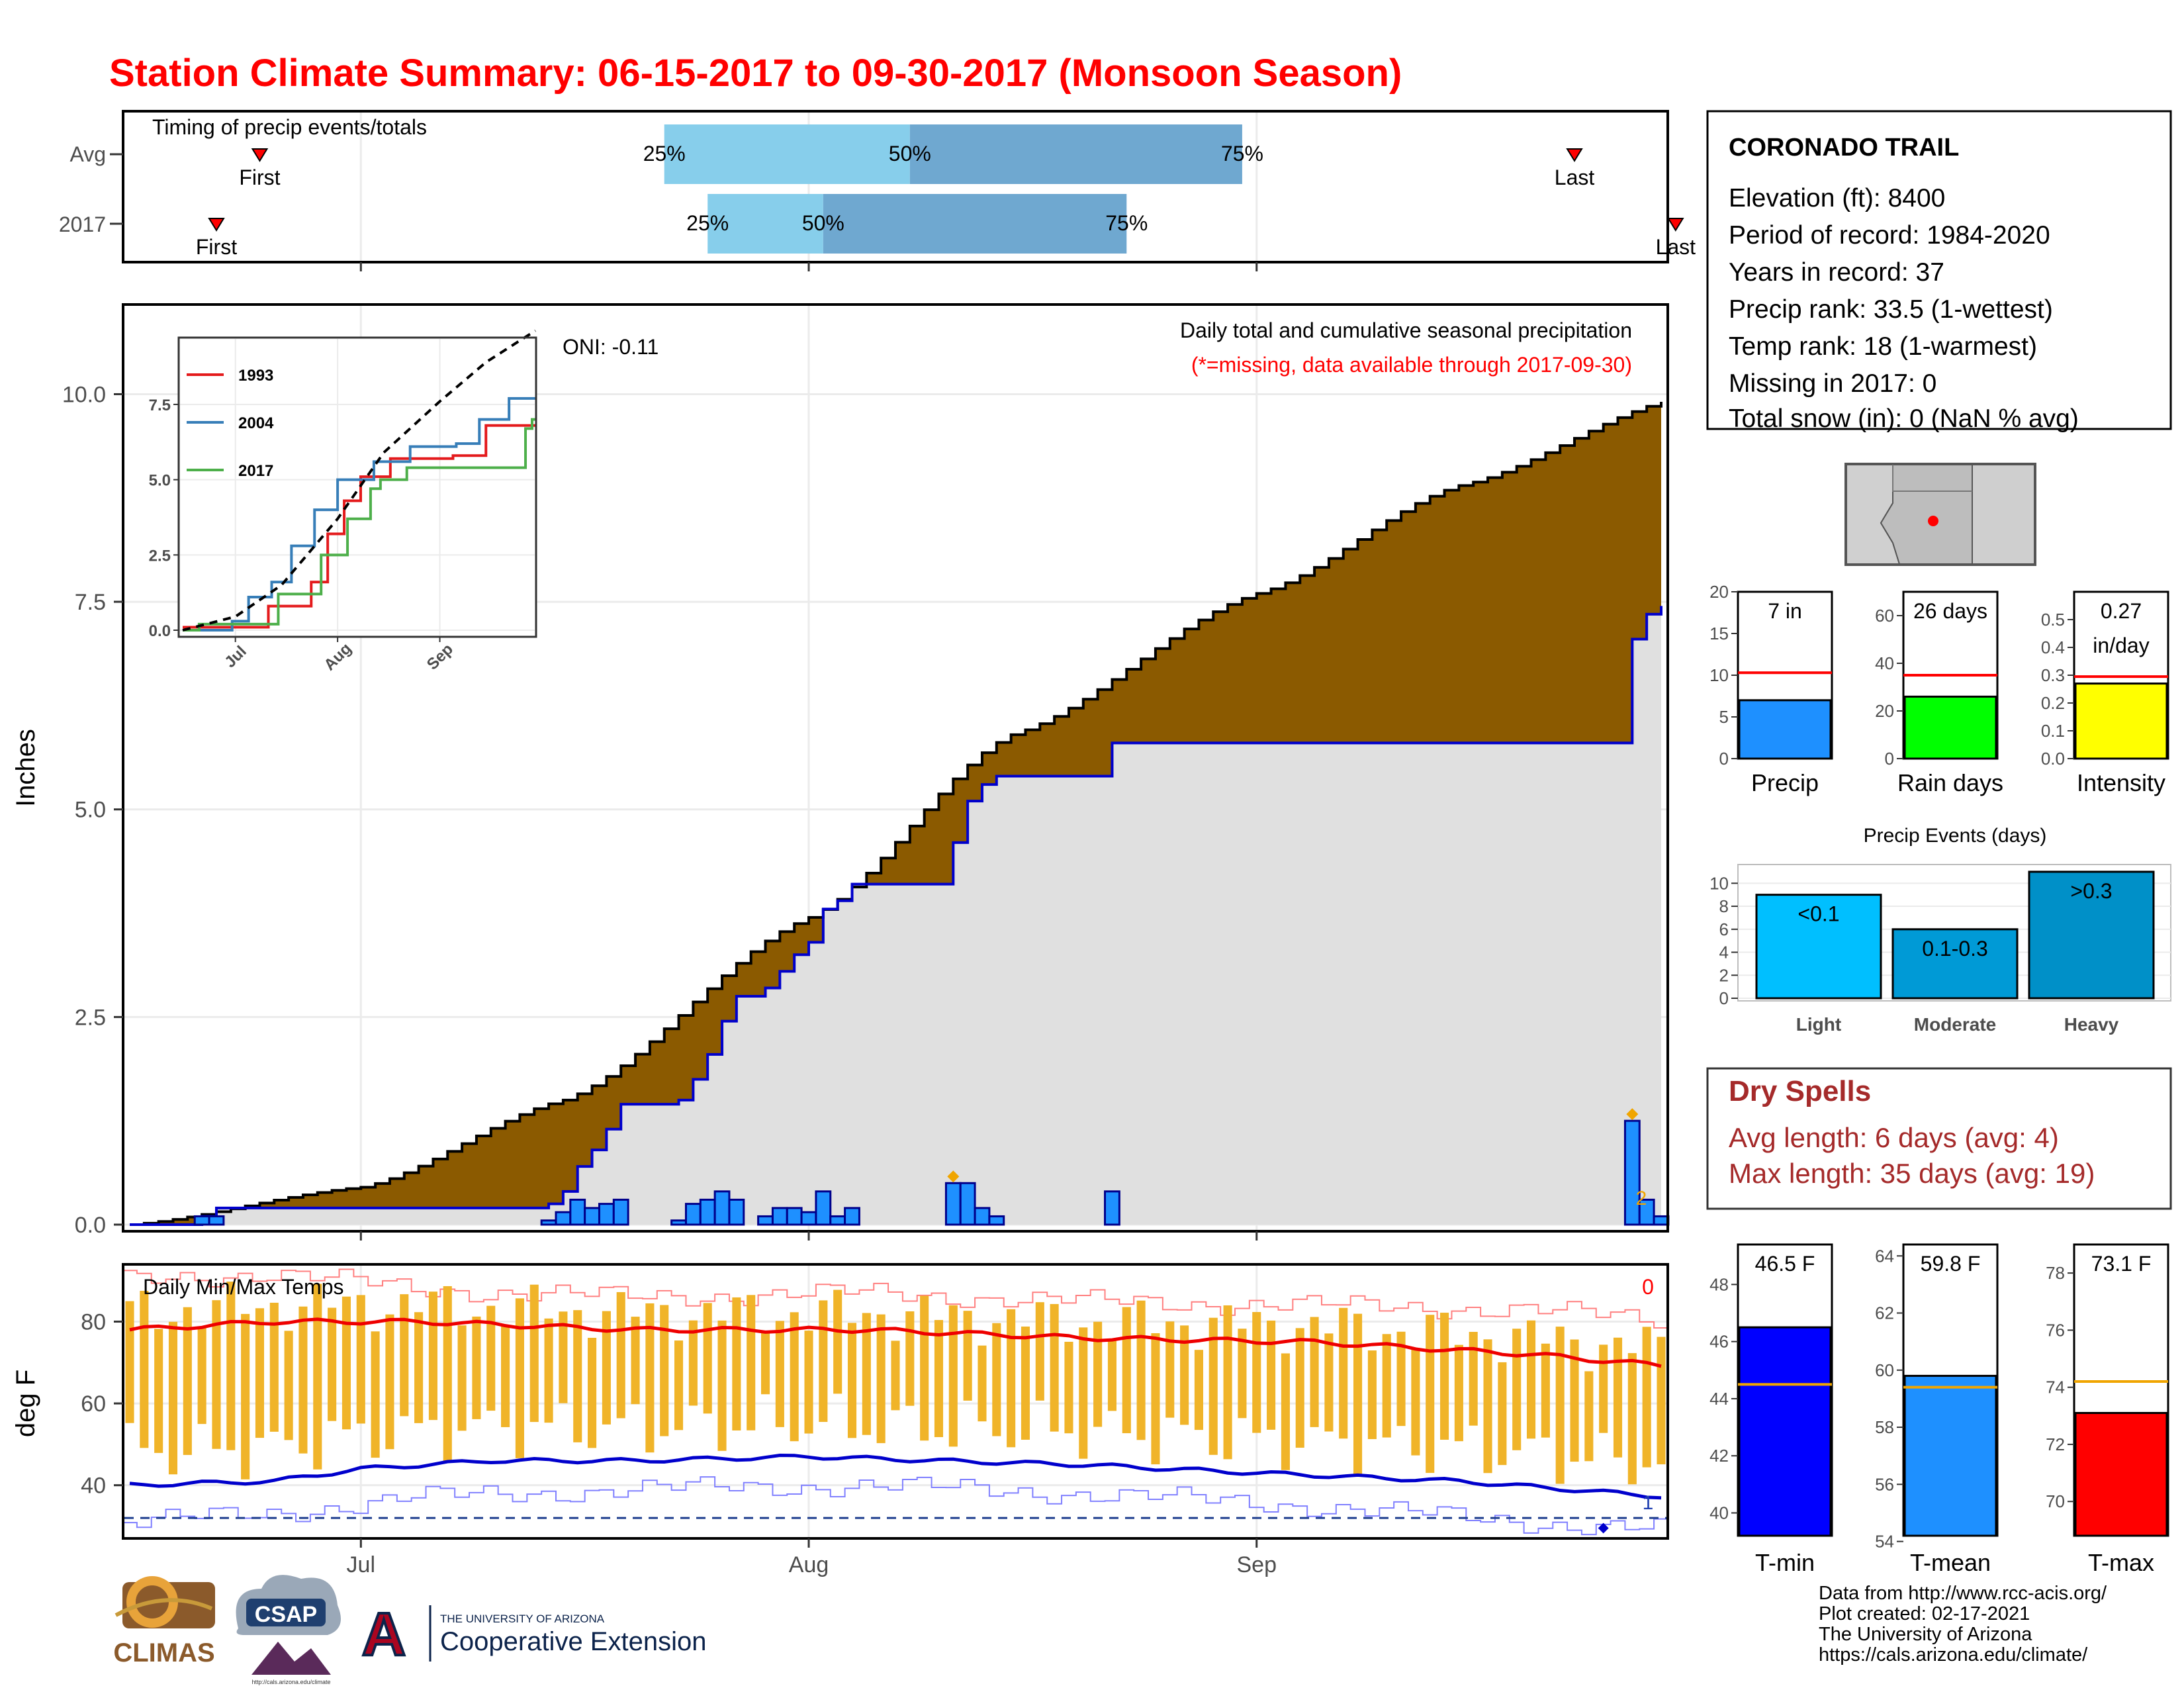  Describe the element at coordinates (2053, 675) in the screenshot. I see `intensity-tick-label: 0.3` at that location.